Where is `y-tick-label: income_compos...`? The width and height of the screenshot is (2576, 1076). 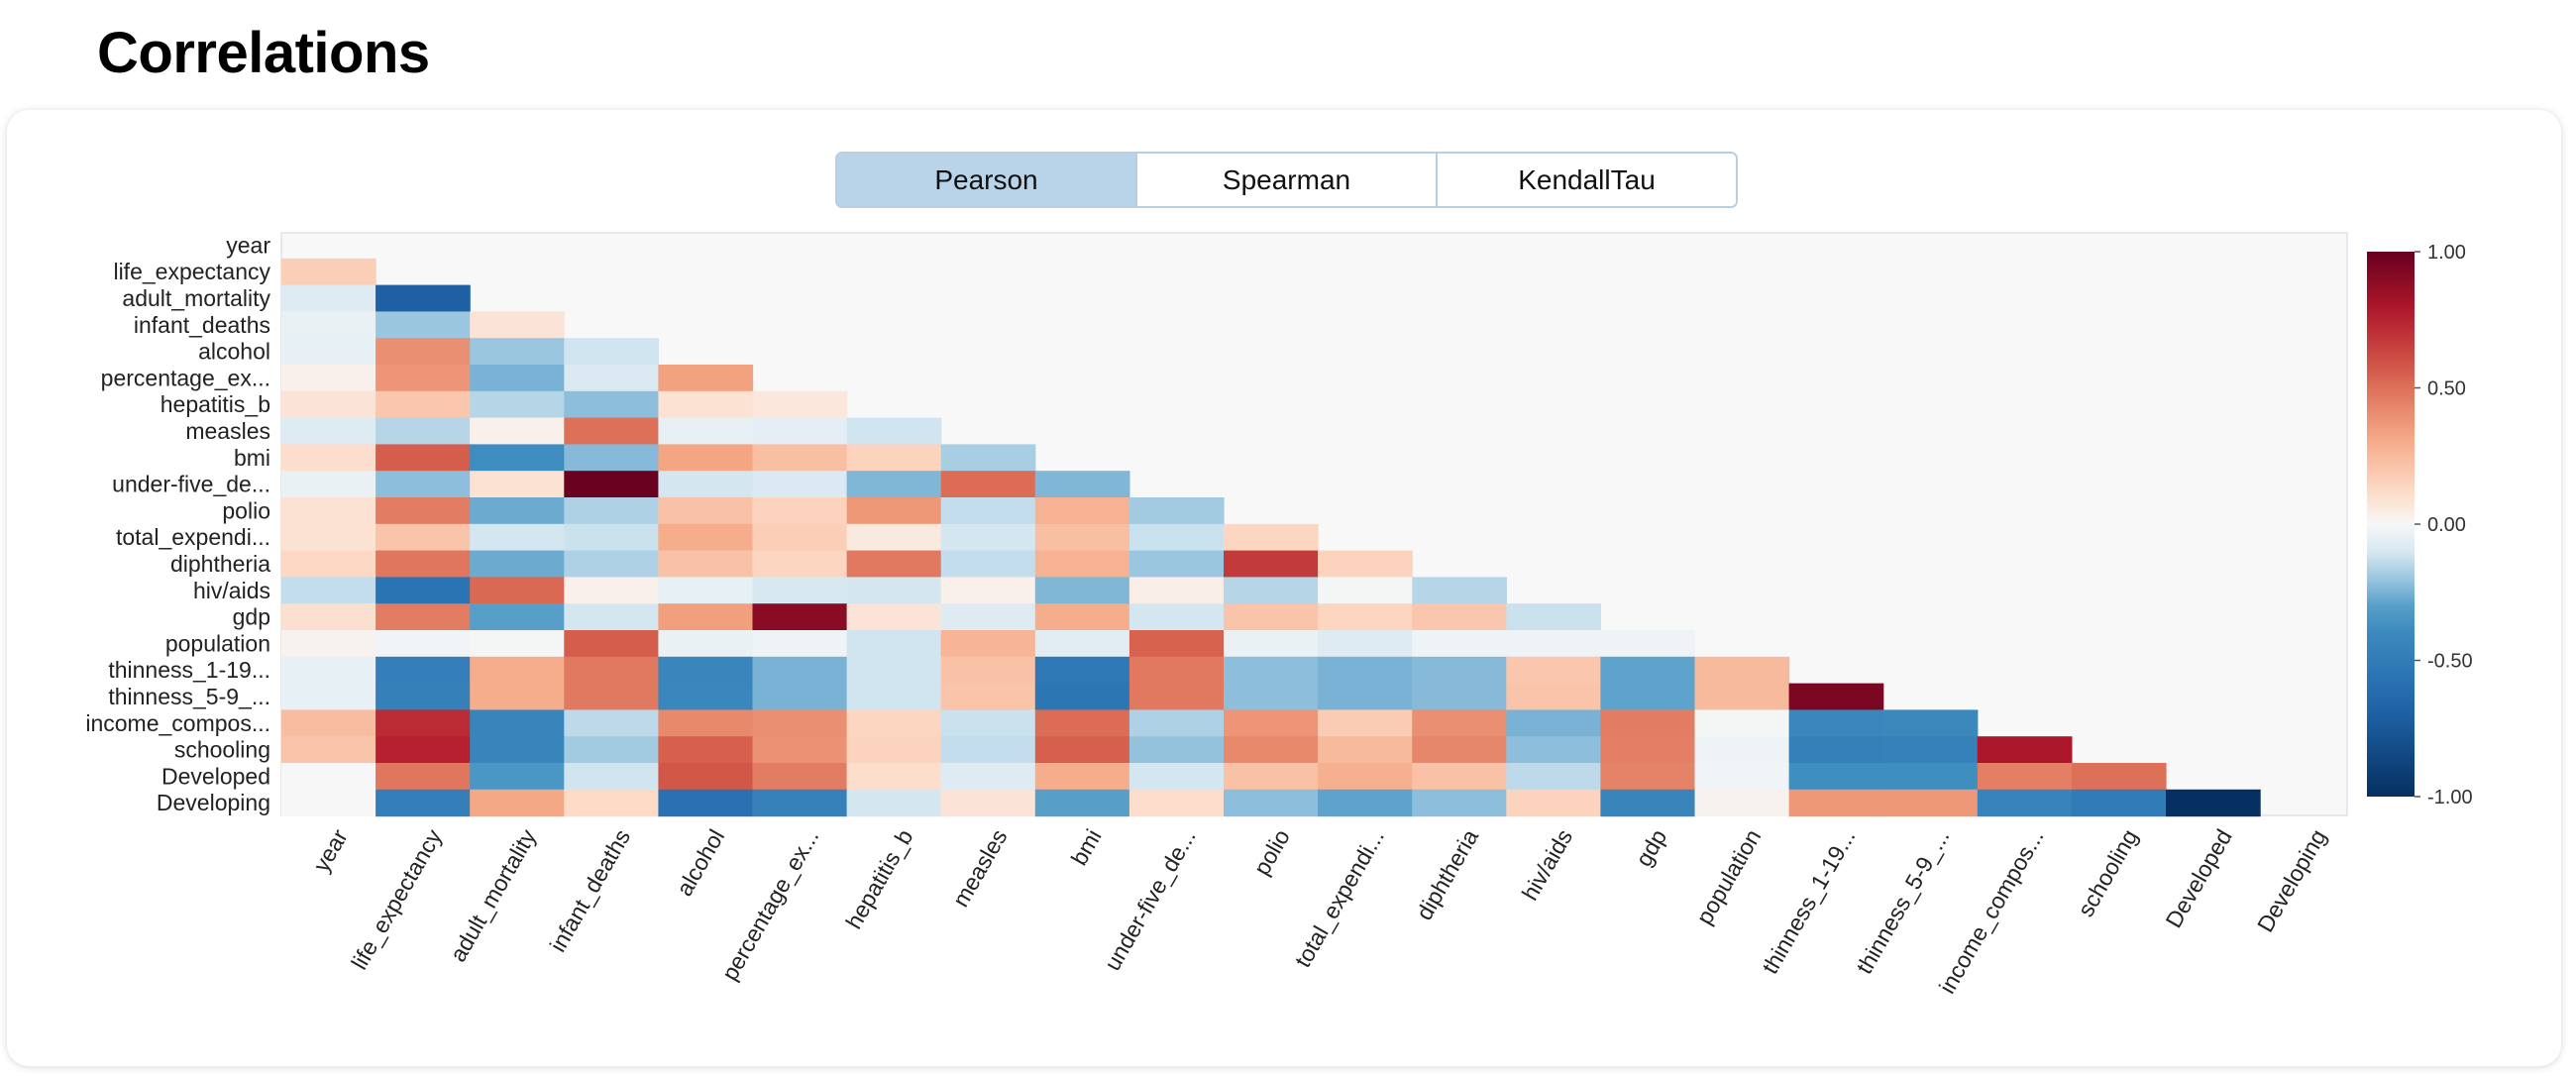
y-tick-label: income_compos... is located at coordinates (177, 723).